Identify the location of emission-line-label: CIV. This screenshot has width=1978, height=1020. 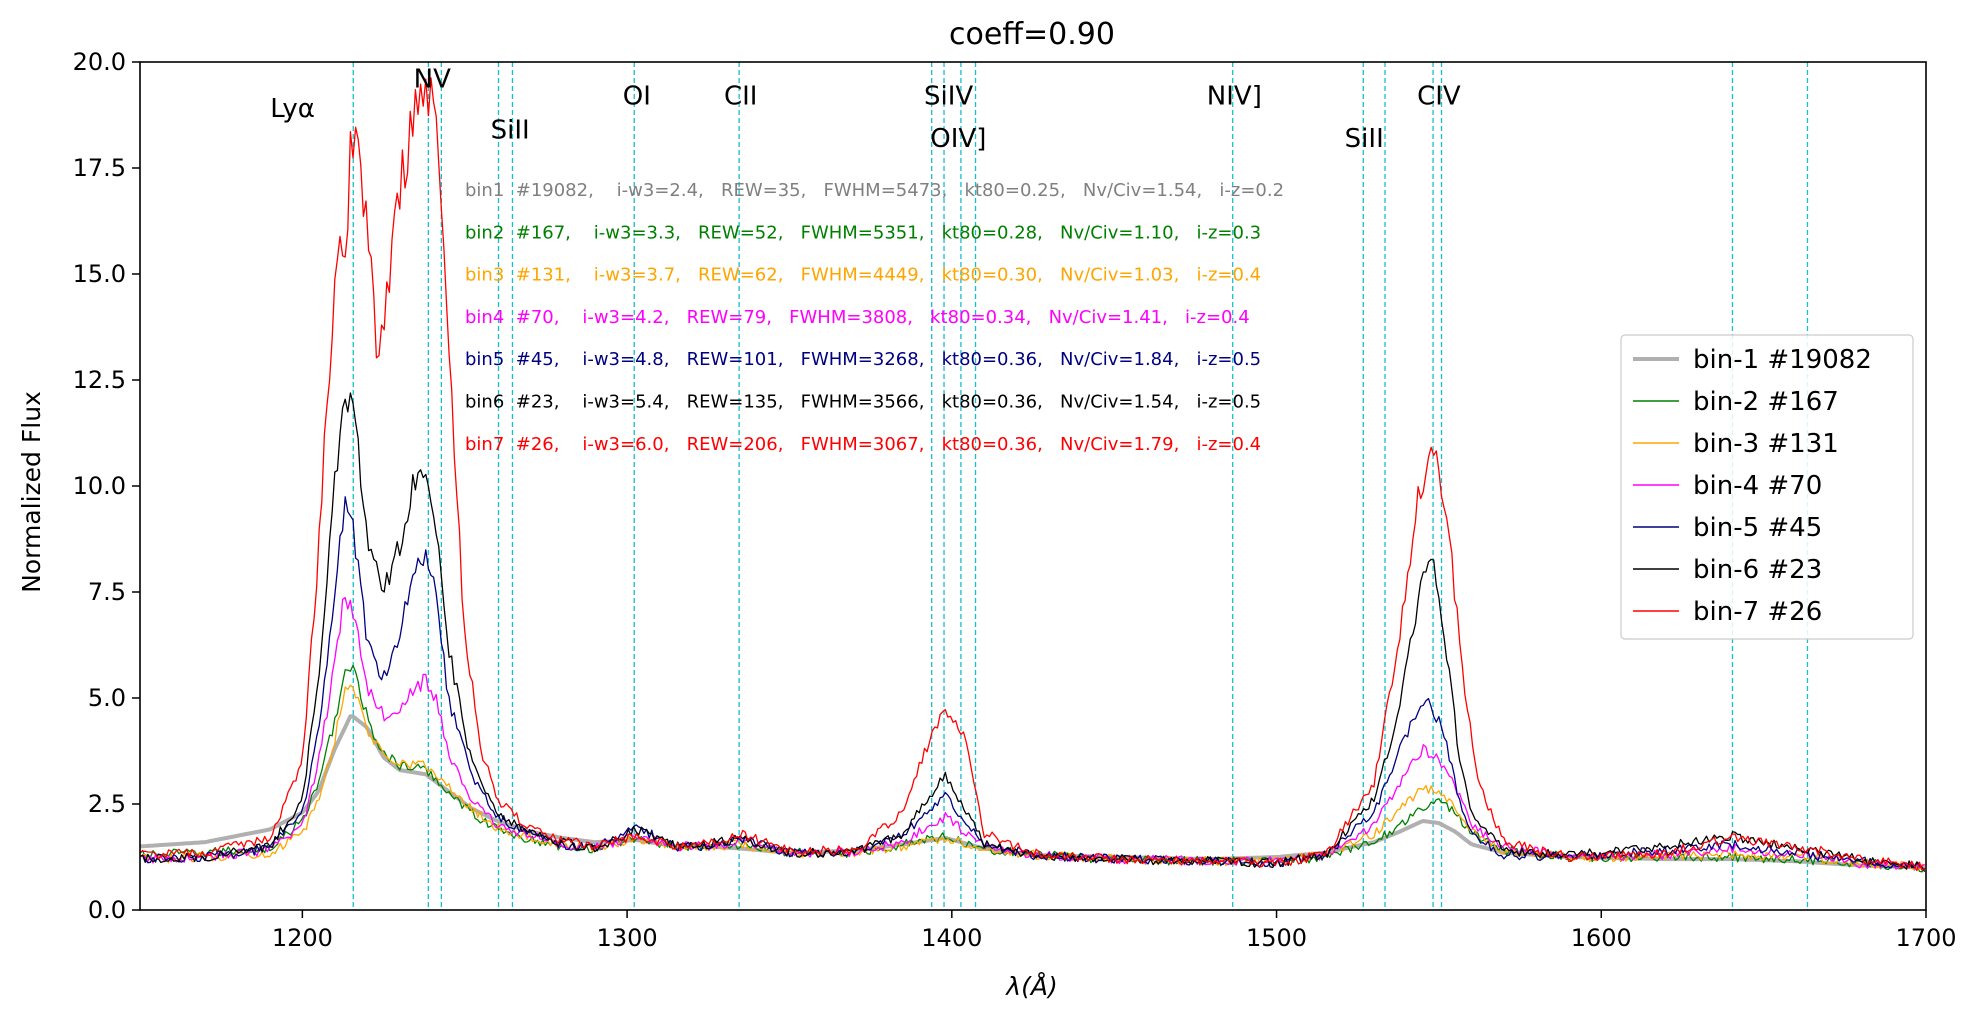
(1439, 96).